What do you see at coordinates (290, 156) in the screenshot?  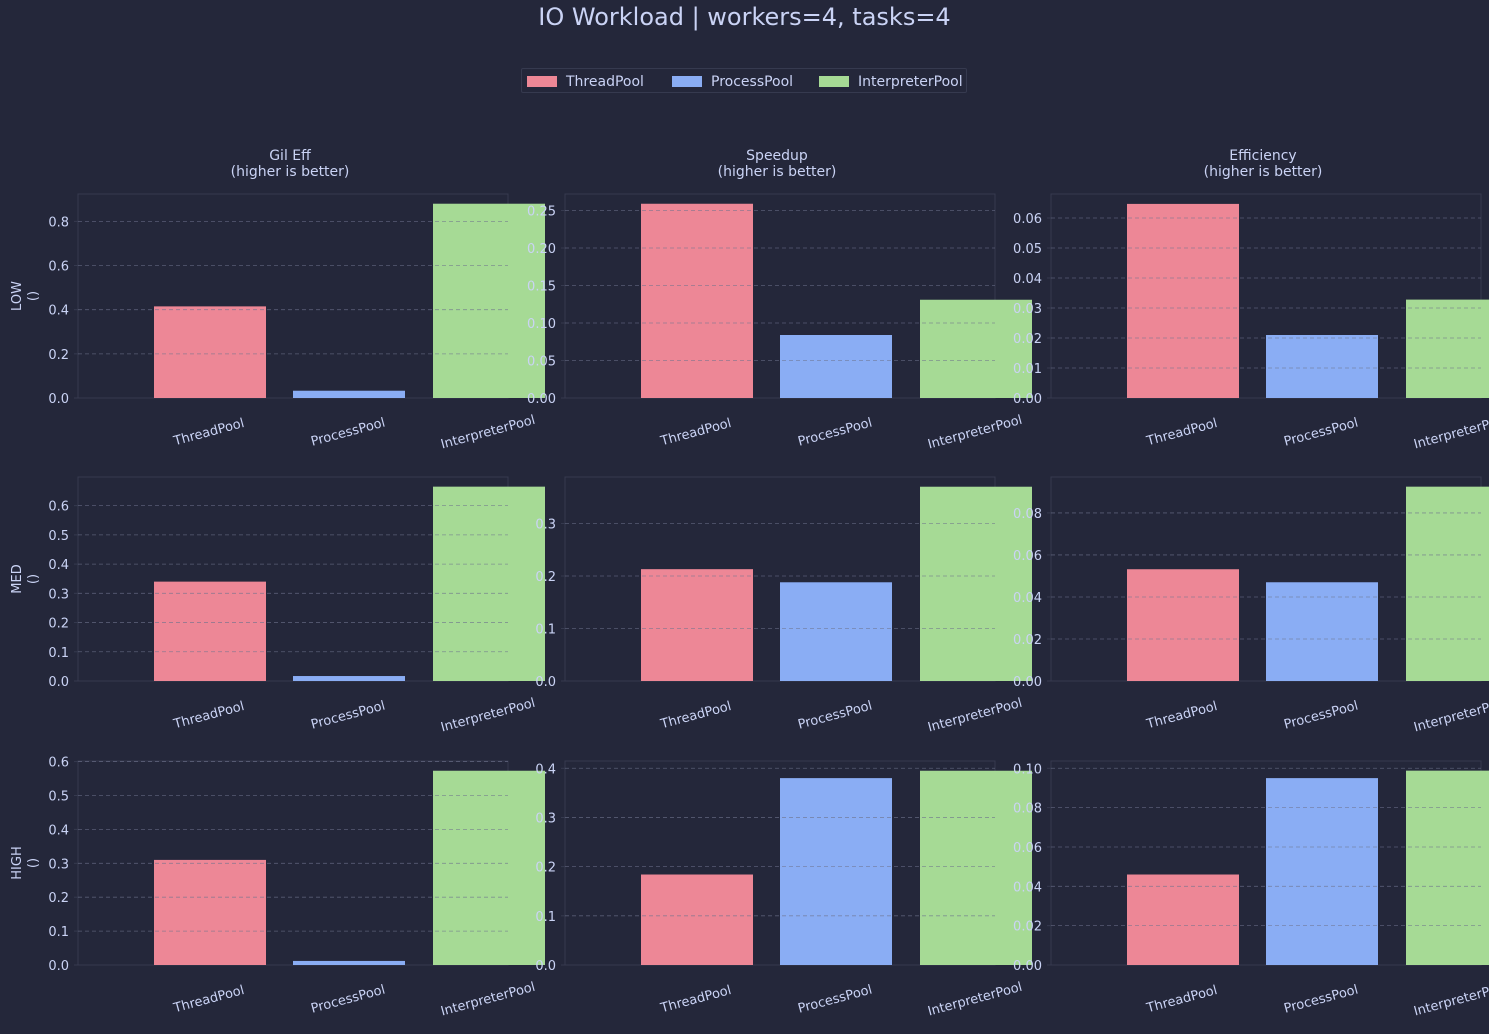 I see `column-title: Gil Eff` at bounding box center [290, 156].